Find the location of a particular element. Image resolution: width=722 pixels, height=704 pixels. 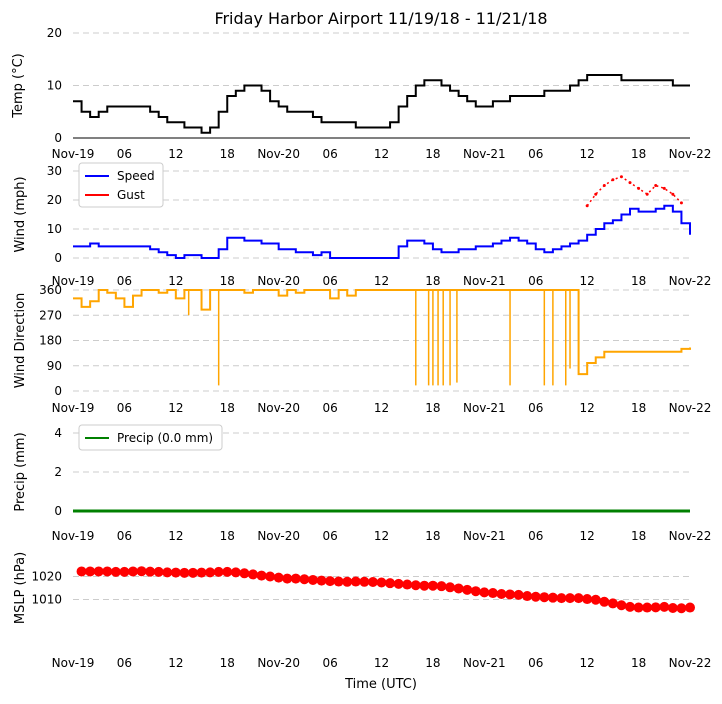

x-axis-label: Time (UTC) is located at coordinates (380, 684).